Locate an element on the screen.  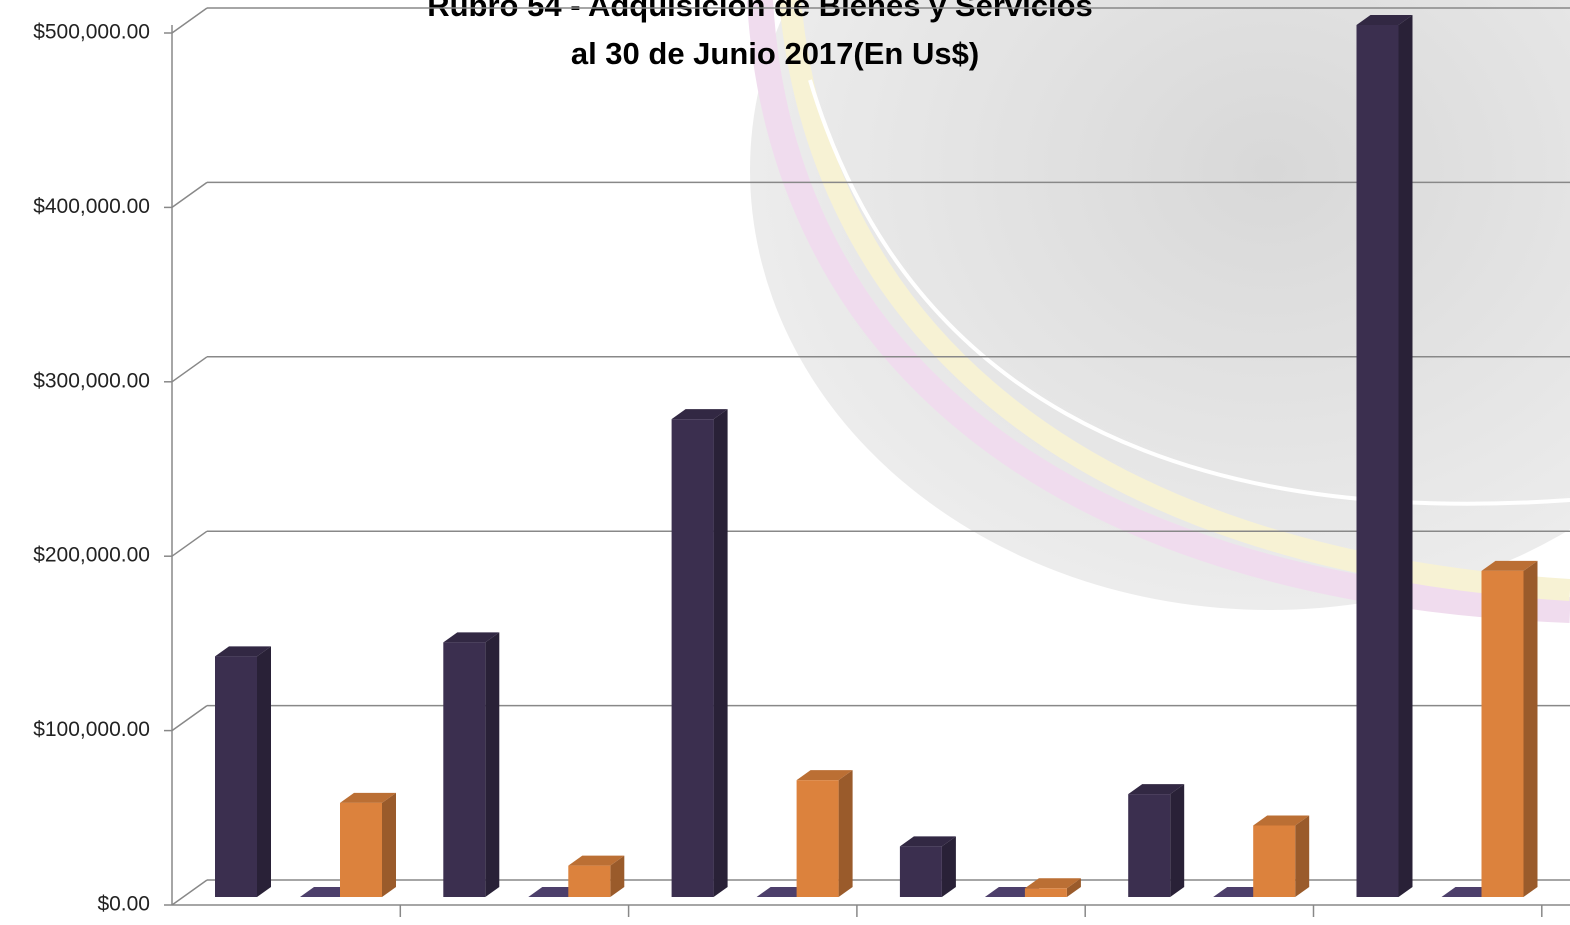
y-tick-label: $200,000.00 is located at coordinates (91, 555).